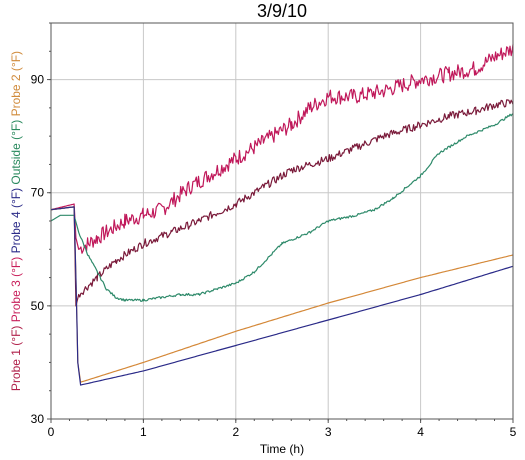 The image size is (525, 460). I want to click on x-tick-label: 3, so click(328, 432).